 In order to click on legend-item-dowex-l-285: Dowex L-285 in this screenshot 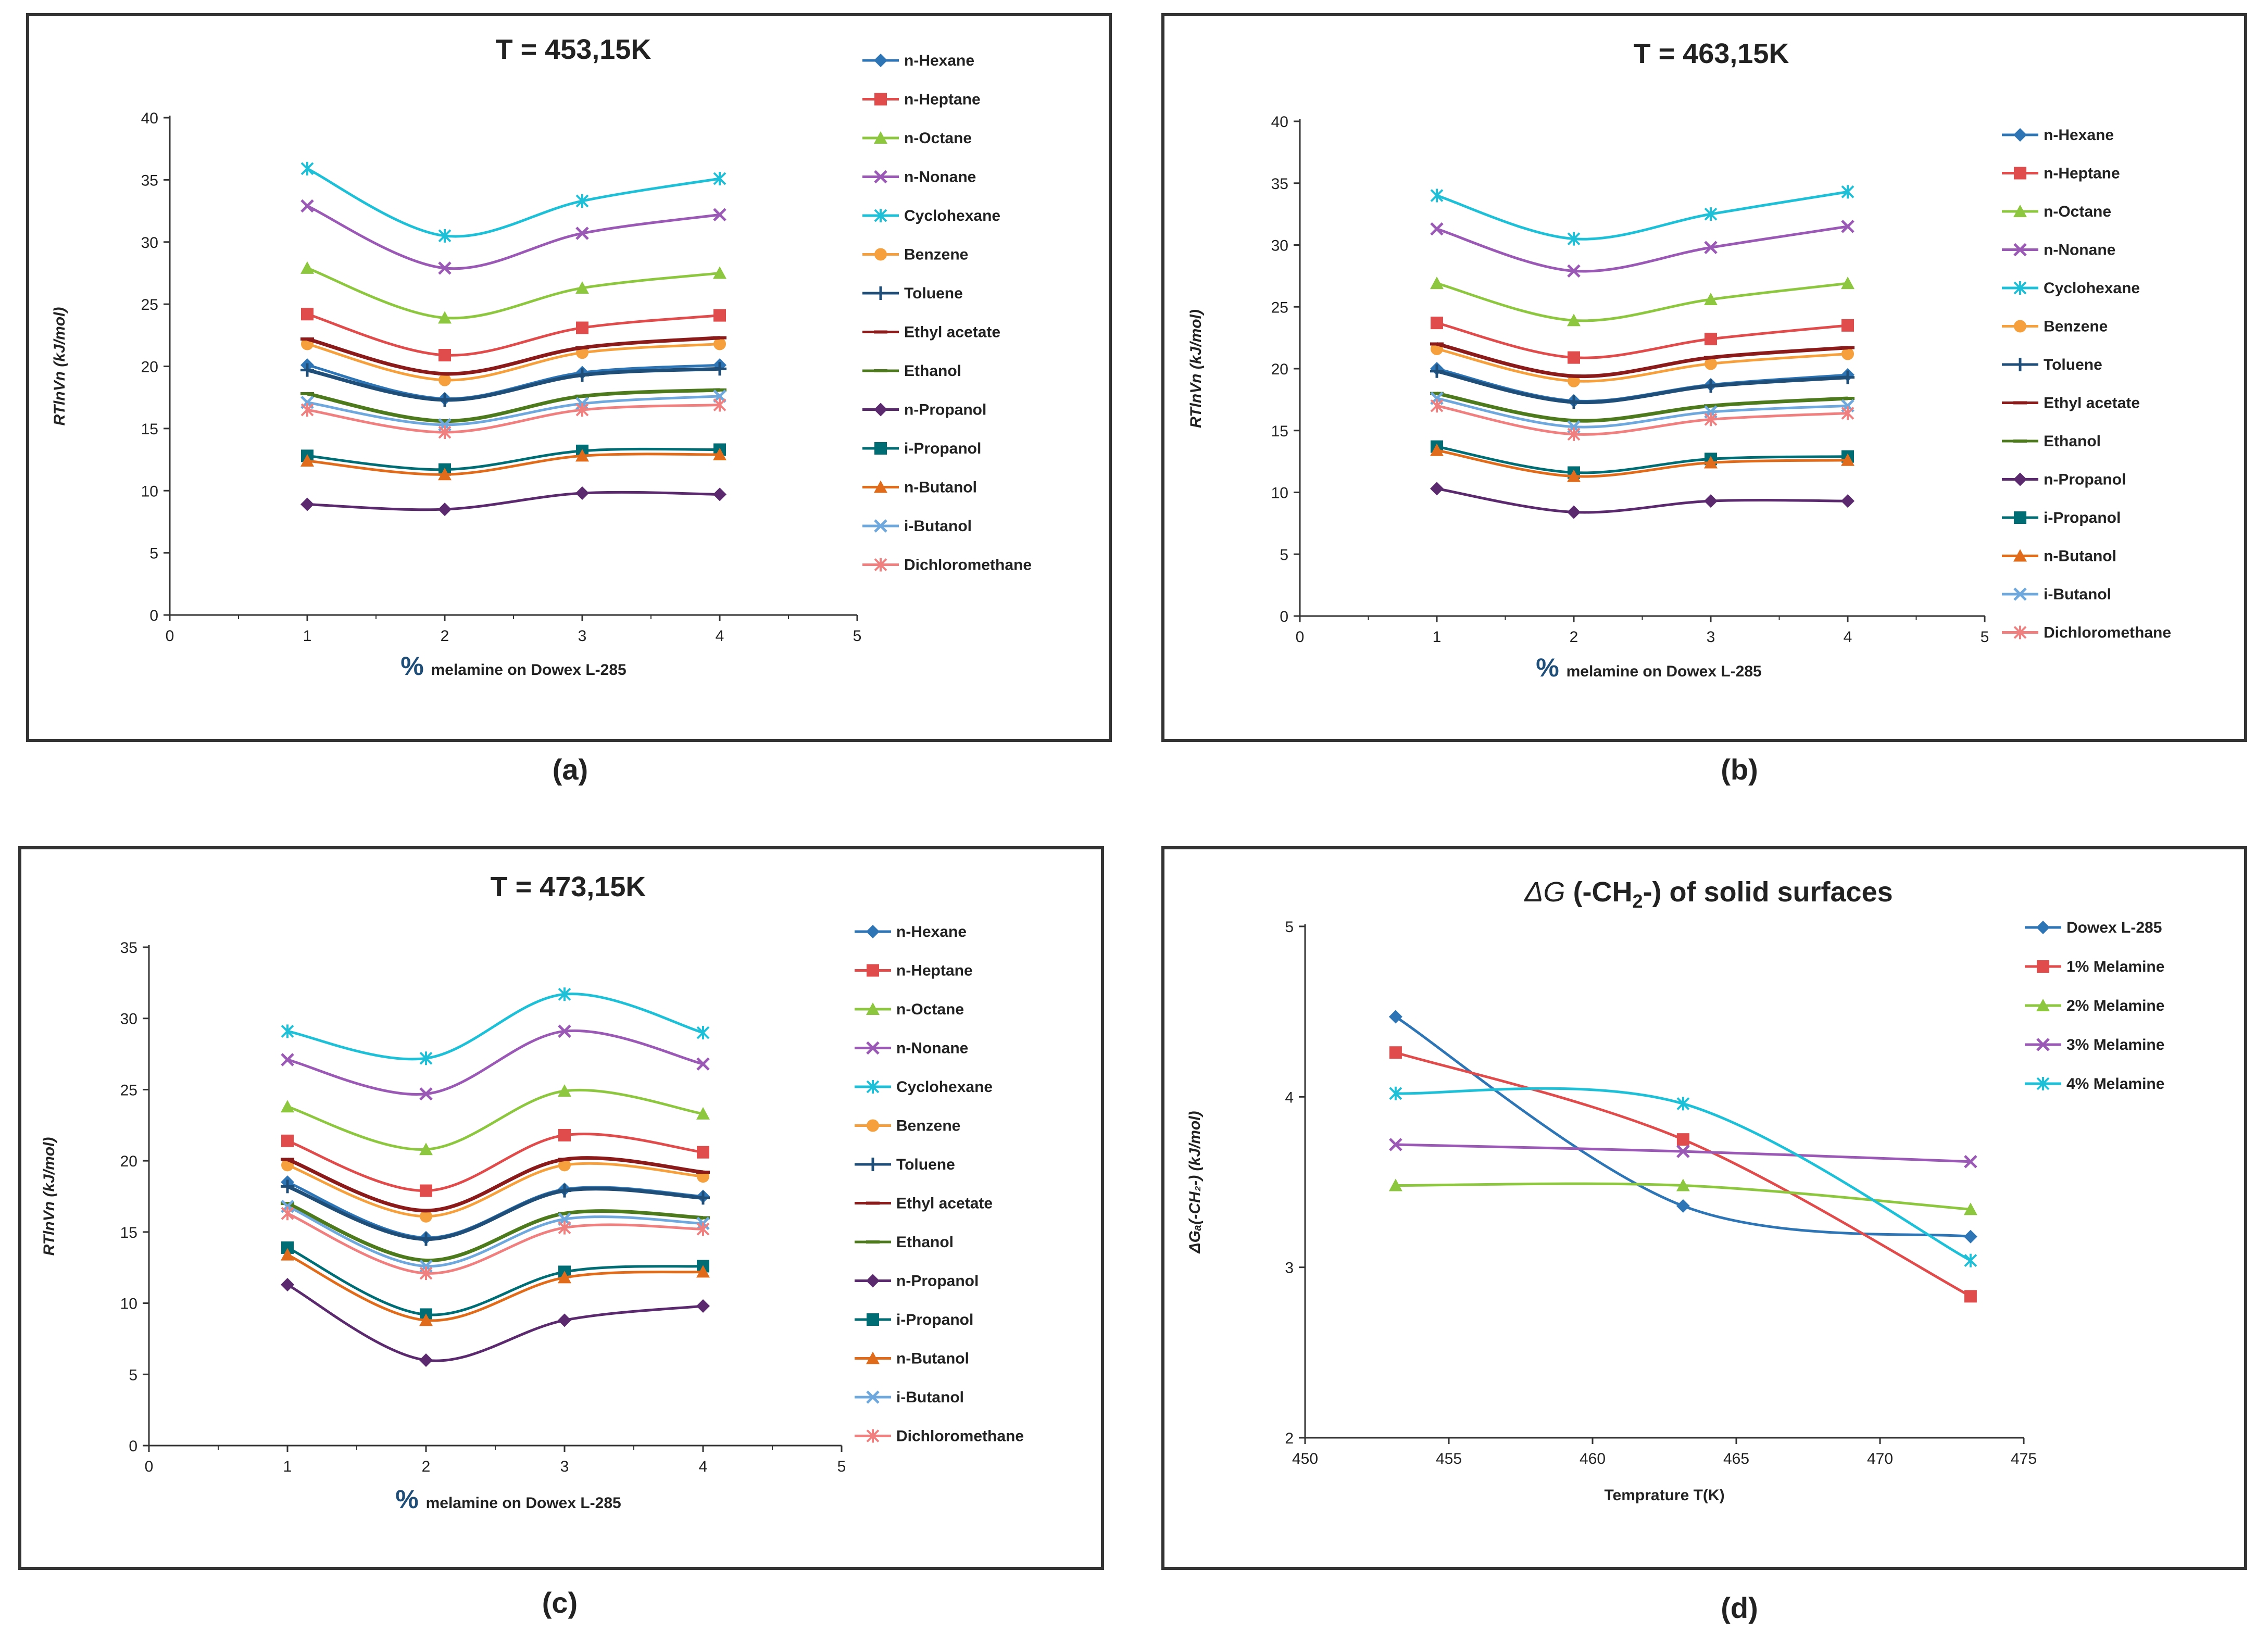, I will do `click(2093, 927)`.